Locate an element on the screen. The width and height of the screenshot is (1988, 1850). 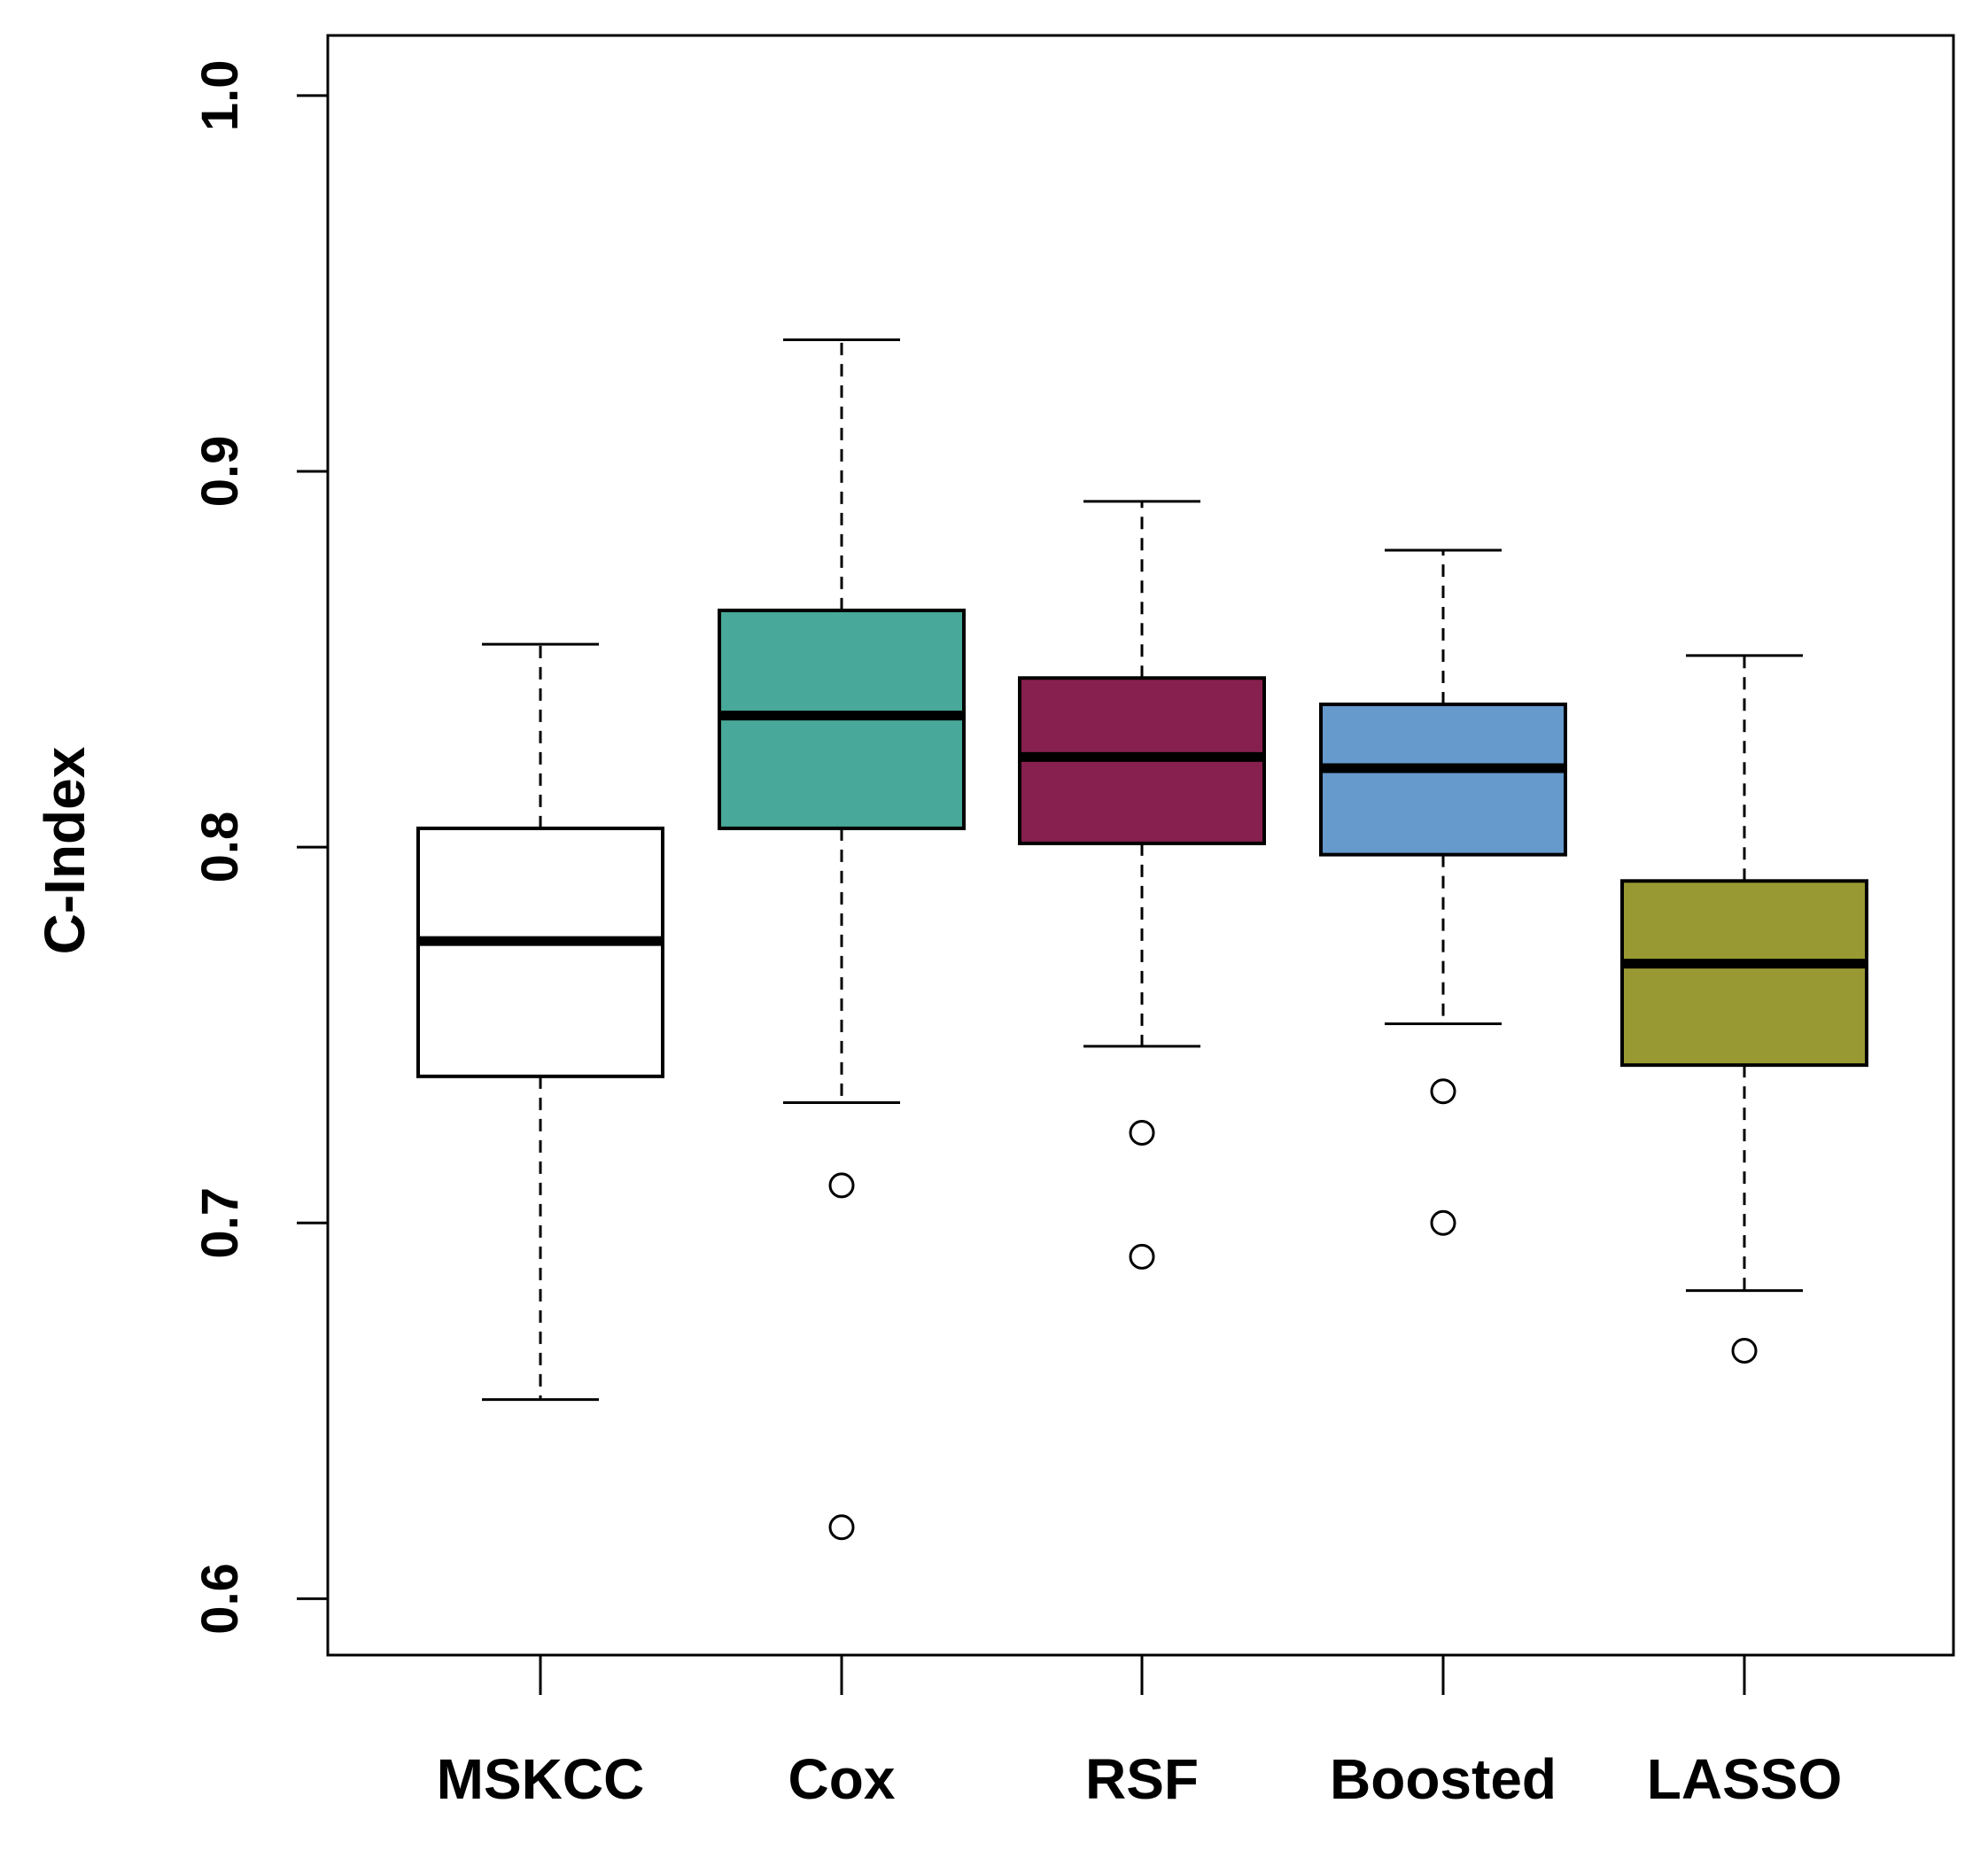
x-tick-label: Boosted is located at coordinates (1443, 1779).